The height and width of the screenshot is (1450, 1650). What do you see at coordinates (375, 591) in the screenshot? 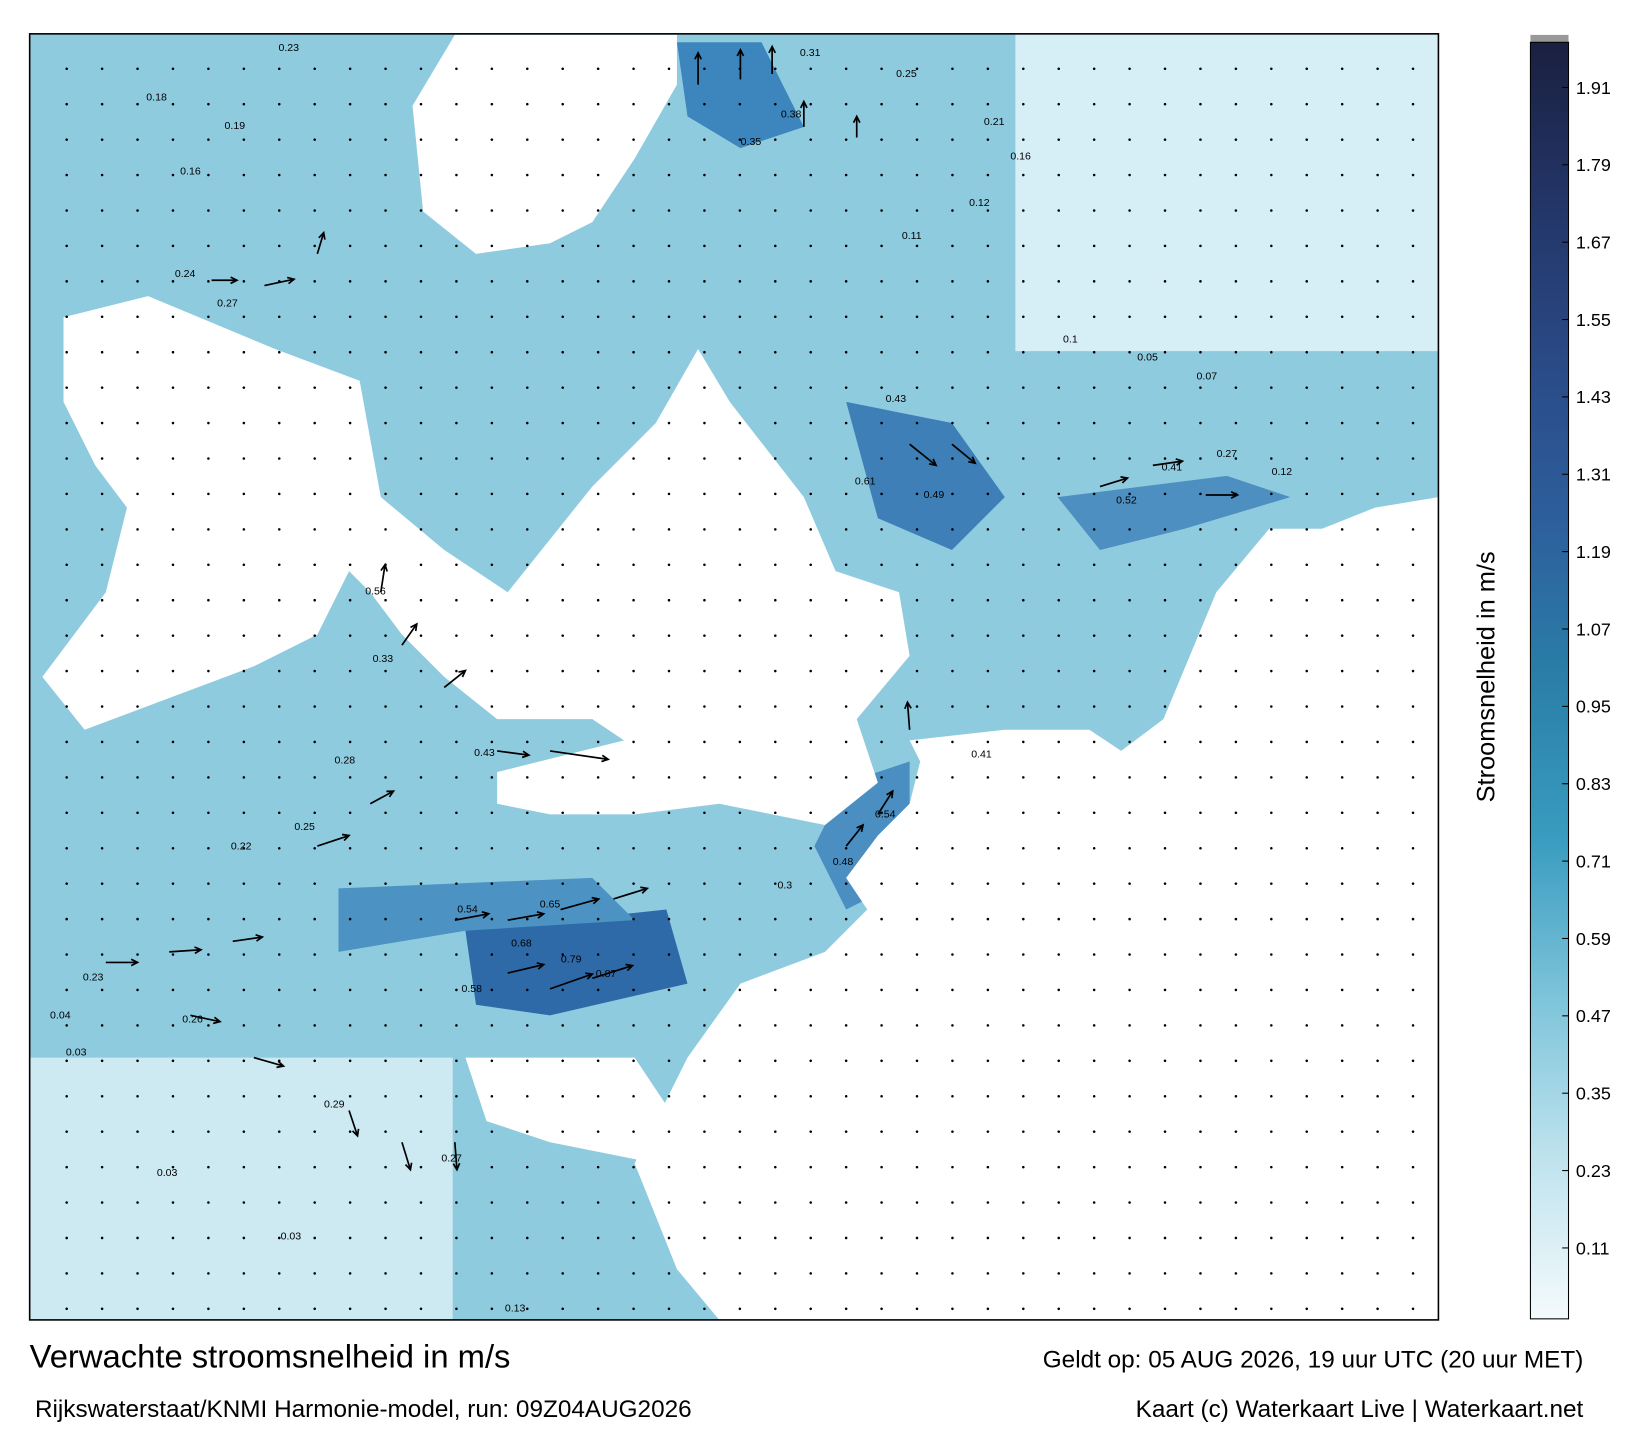
I see `speed-label: 0.56` at bounding box center [375, 591].